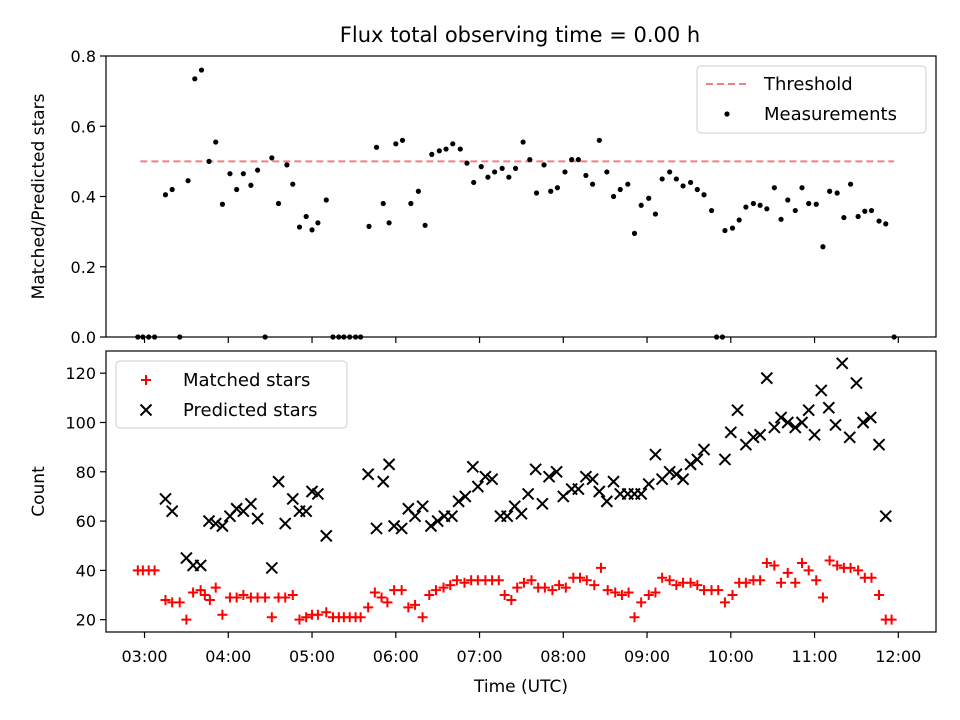  What do you see at coordinates (520, 35) in the screenshot?
I see `chart-title: Flux total observing time = 0.00 h` at bounding box center [520, 35].